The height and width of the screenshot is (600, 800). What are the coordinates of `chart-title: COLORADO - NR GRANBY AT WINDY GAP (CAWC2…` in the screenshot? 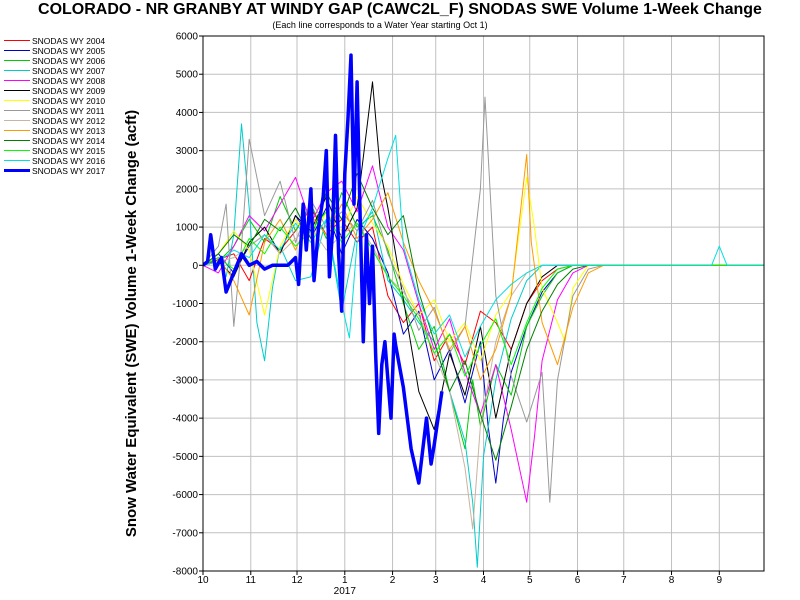 It's located at (400, 9).